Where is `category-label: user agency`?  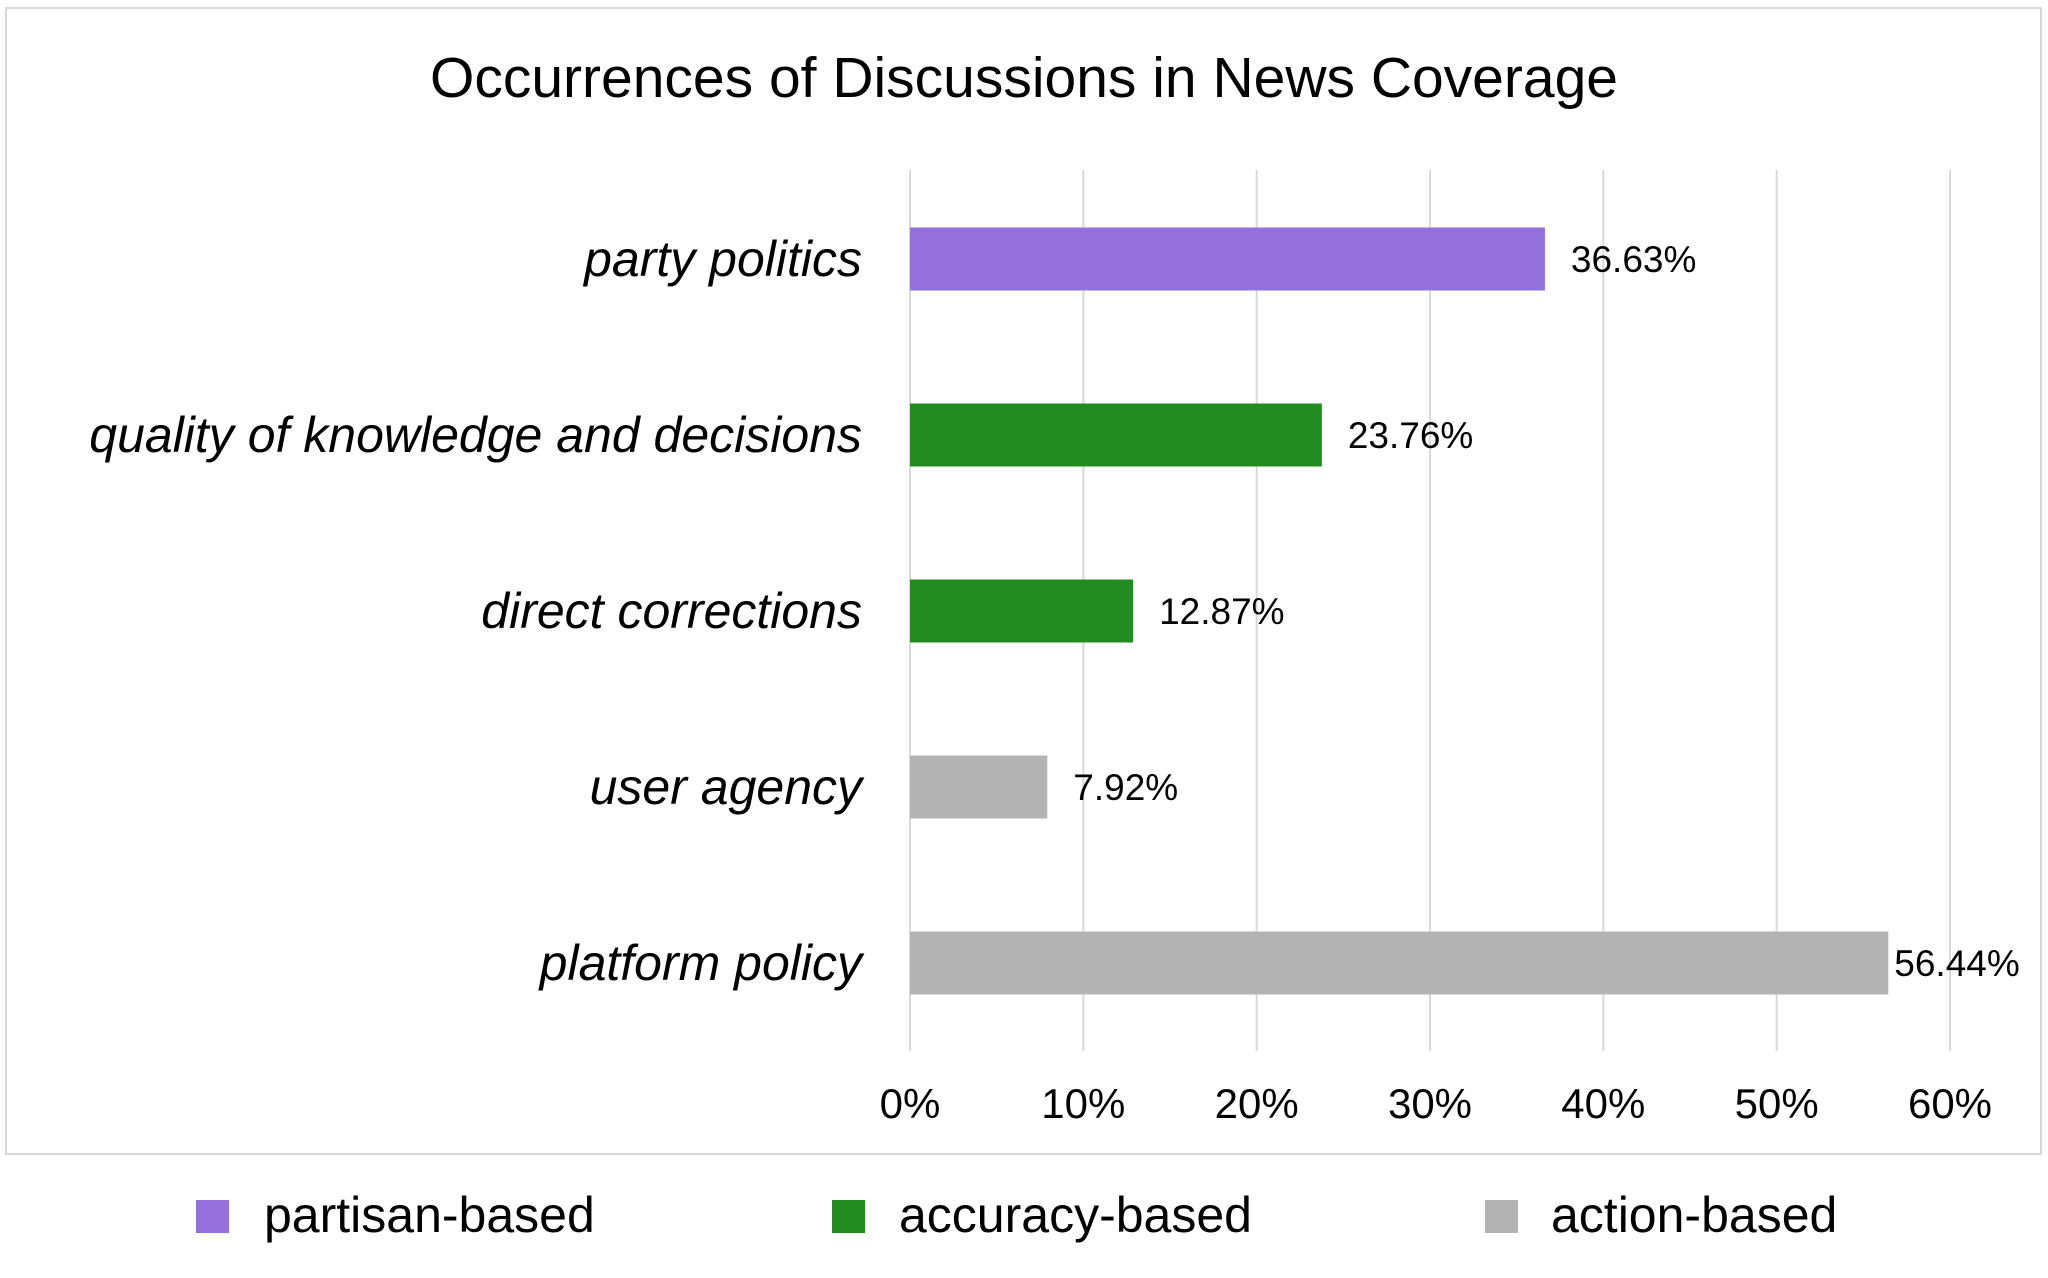
category-label: user agency is located at coordinates (727, 787).